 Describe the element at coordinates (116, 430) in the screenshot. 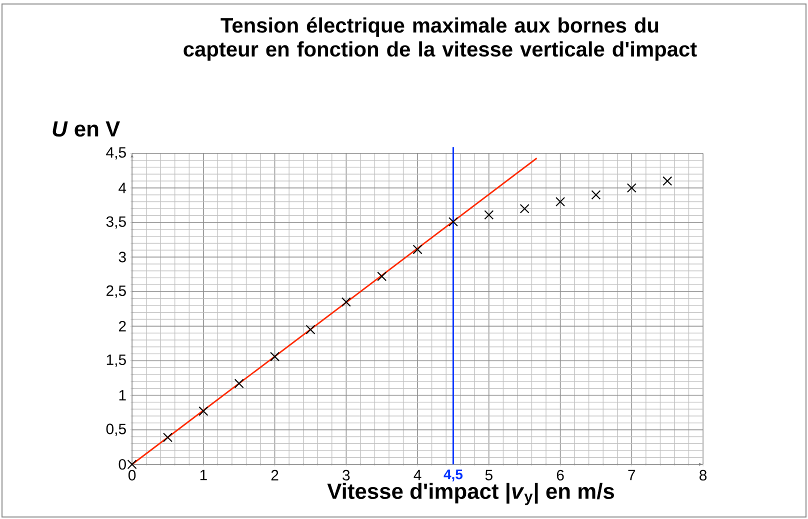

I see `y-tick-label: 0,5` at that location.